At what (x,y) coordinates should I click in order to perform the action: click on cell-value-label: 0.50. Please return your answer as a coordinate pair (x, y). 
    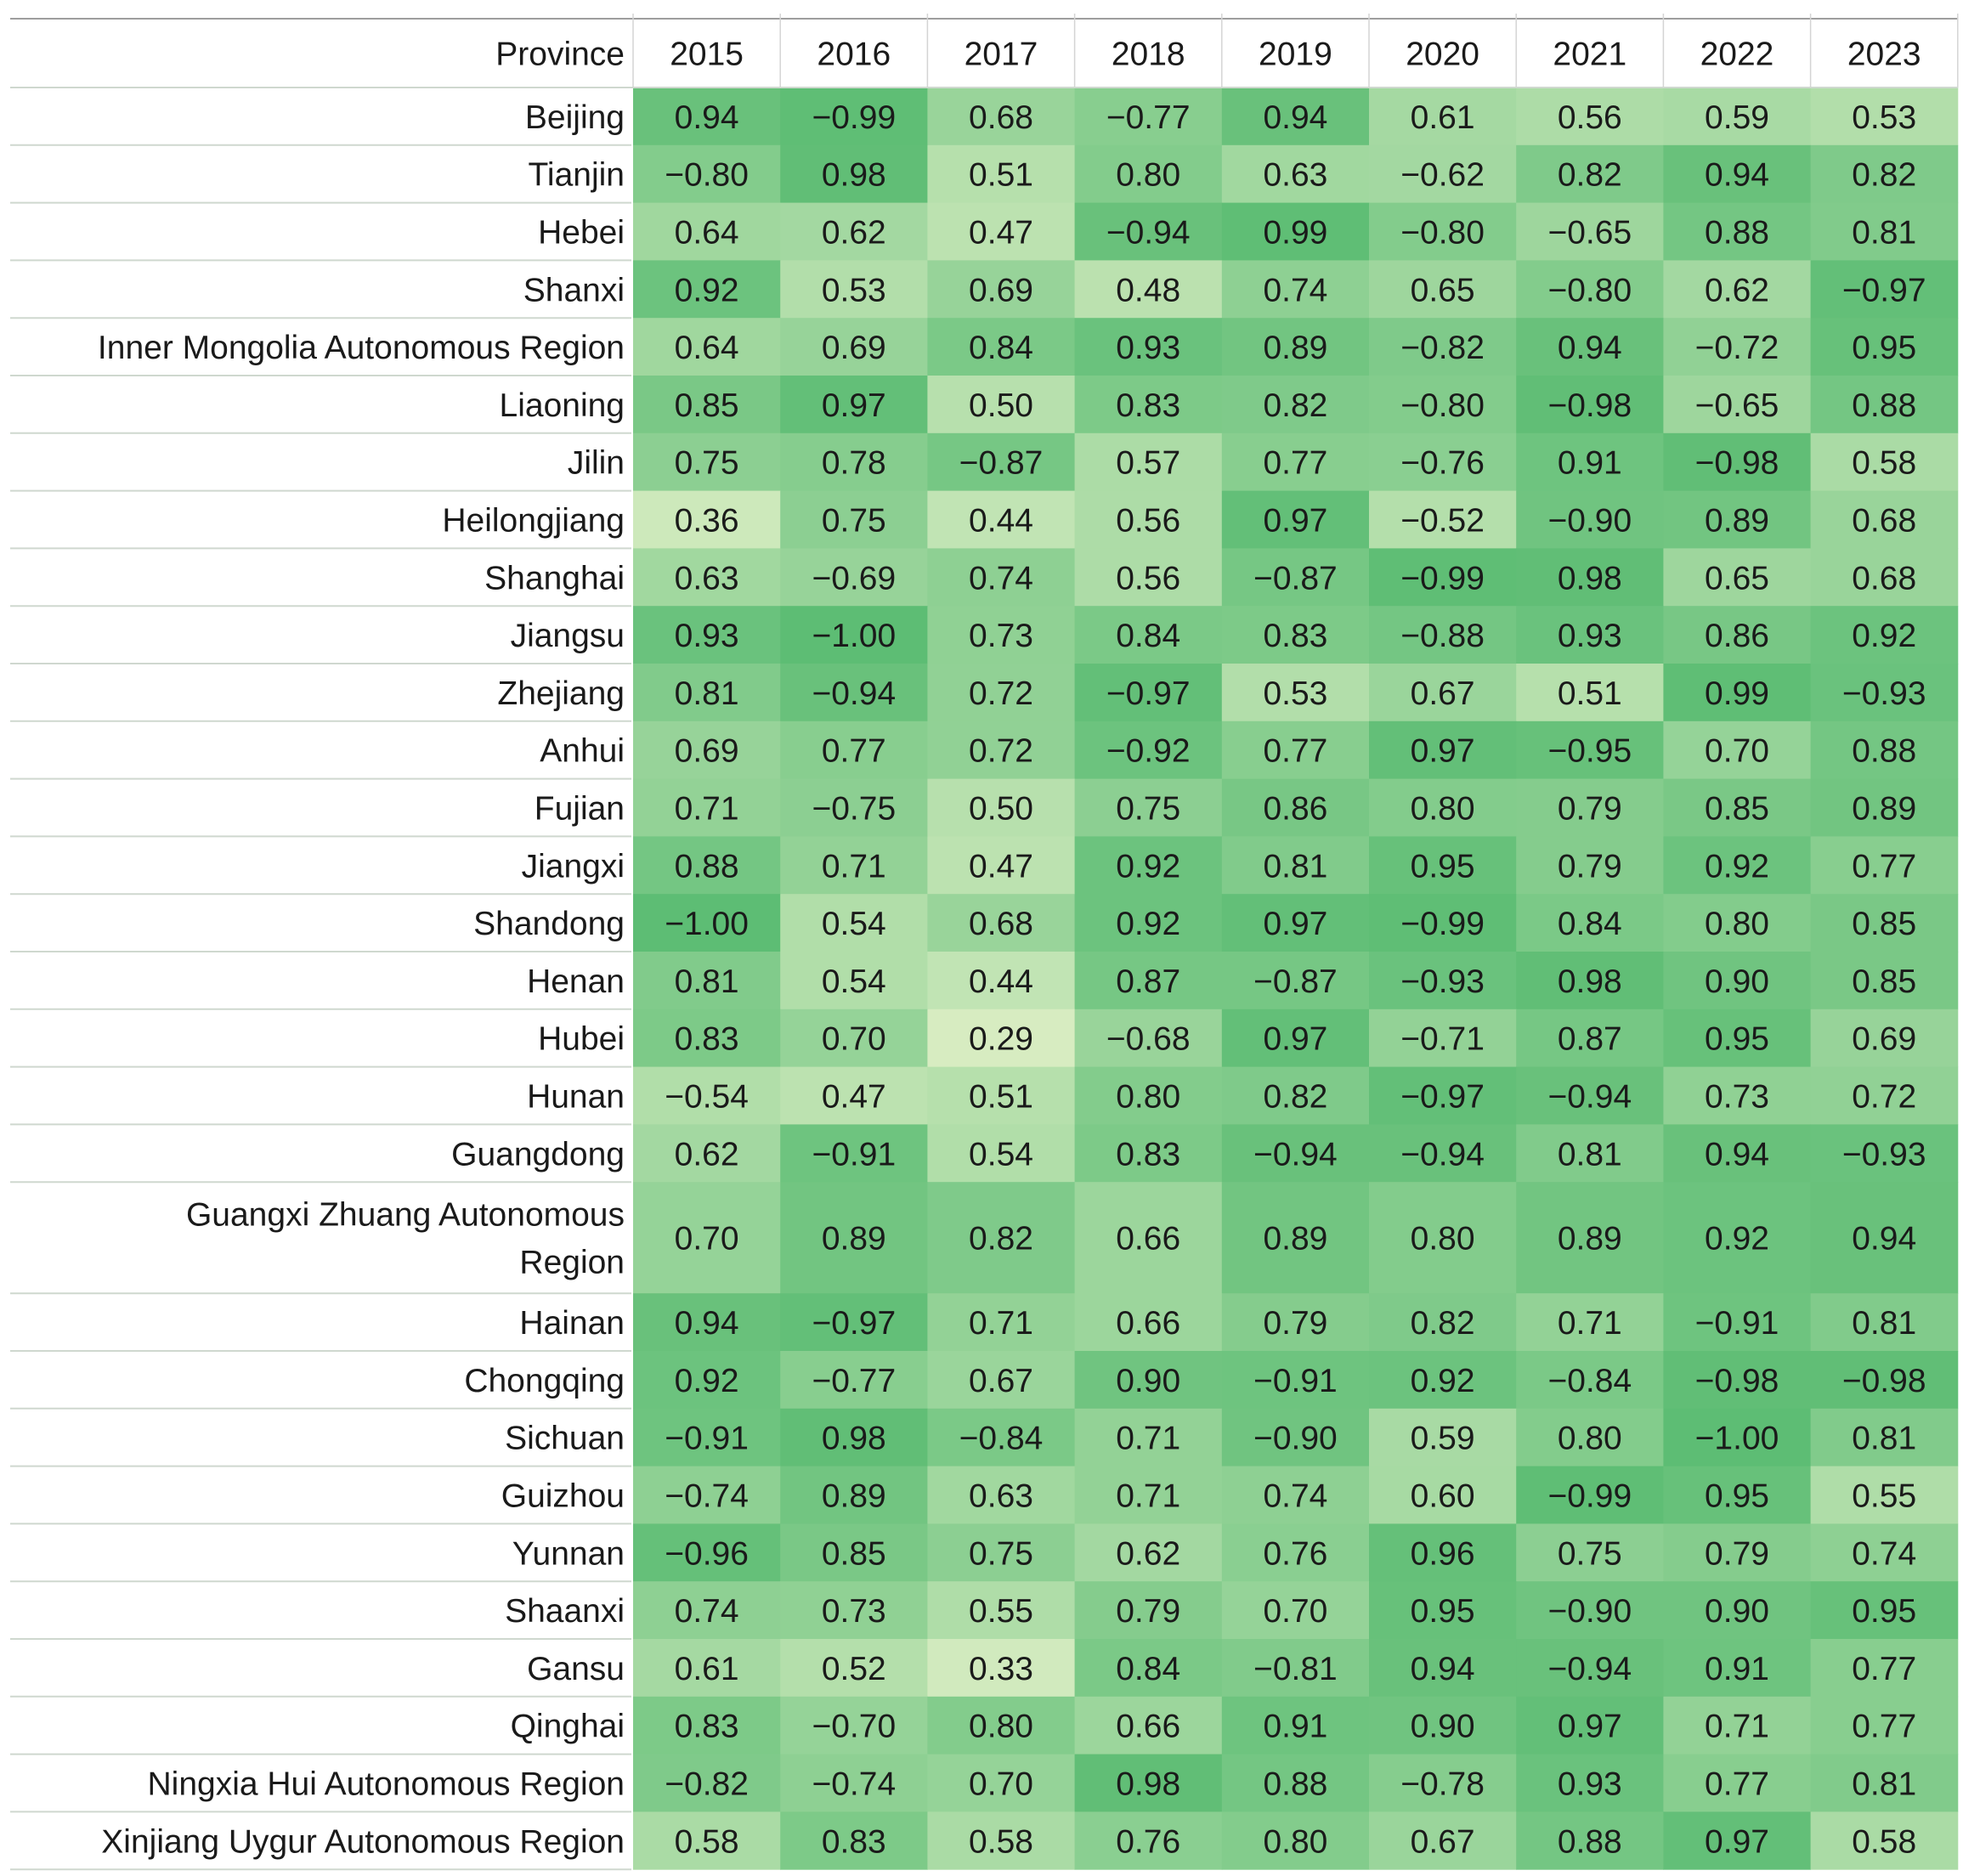
    Looking at the image, I should click on (1001, 405).